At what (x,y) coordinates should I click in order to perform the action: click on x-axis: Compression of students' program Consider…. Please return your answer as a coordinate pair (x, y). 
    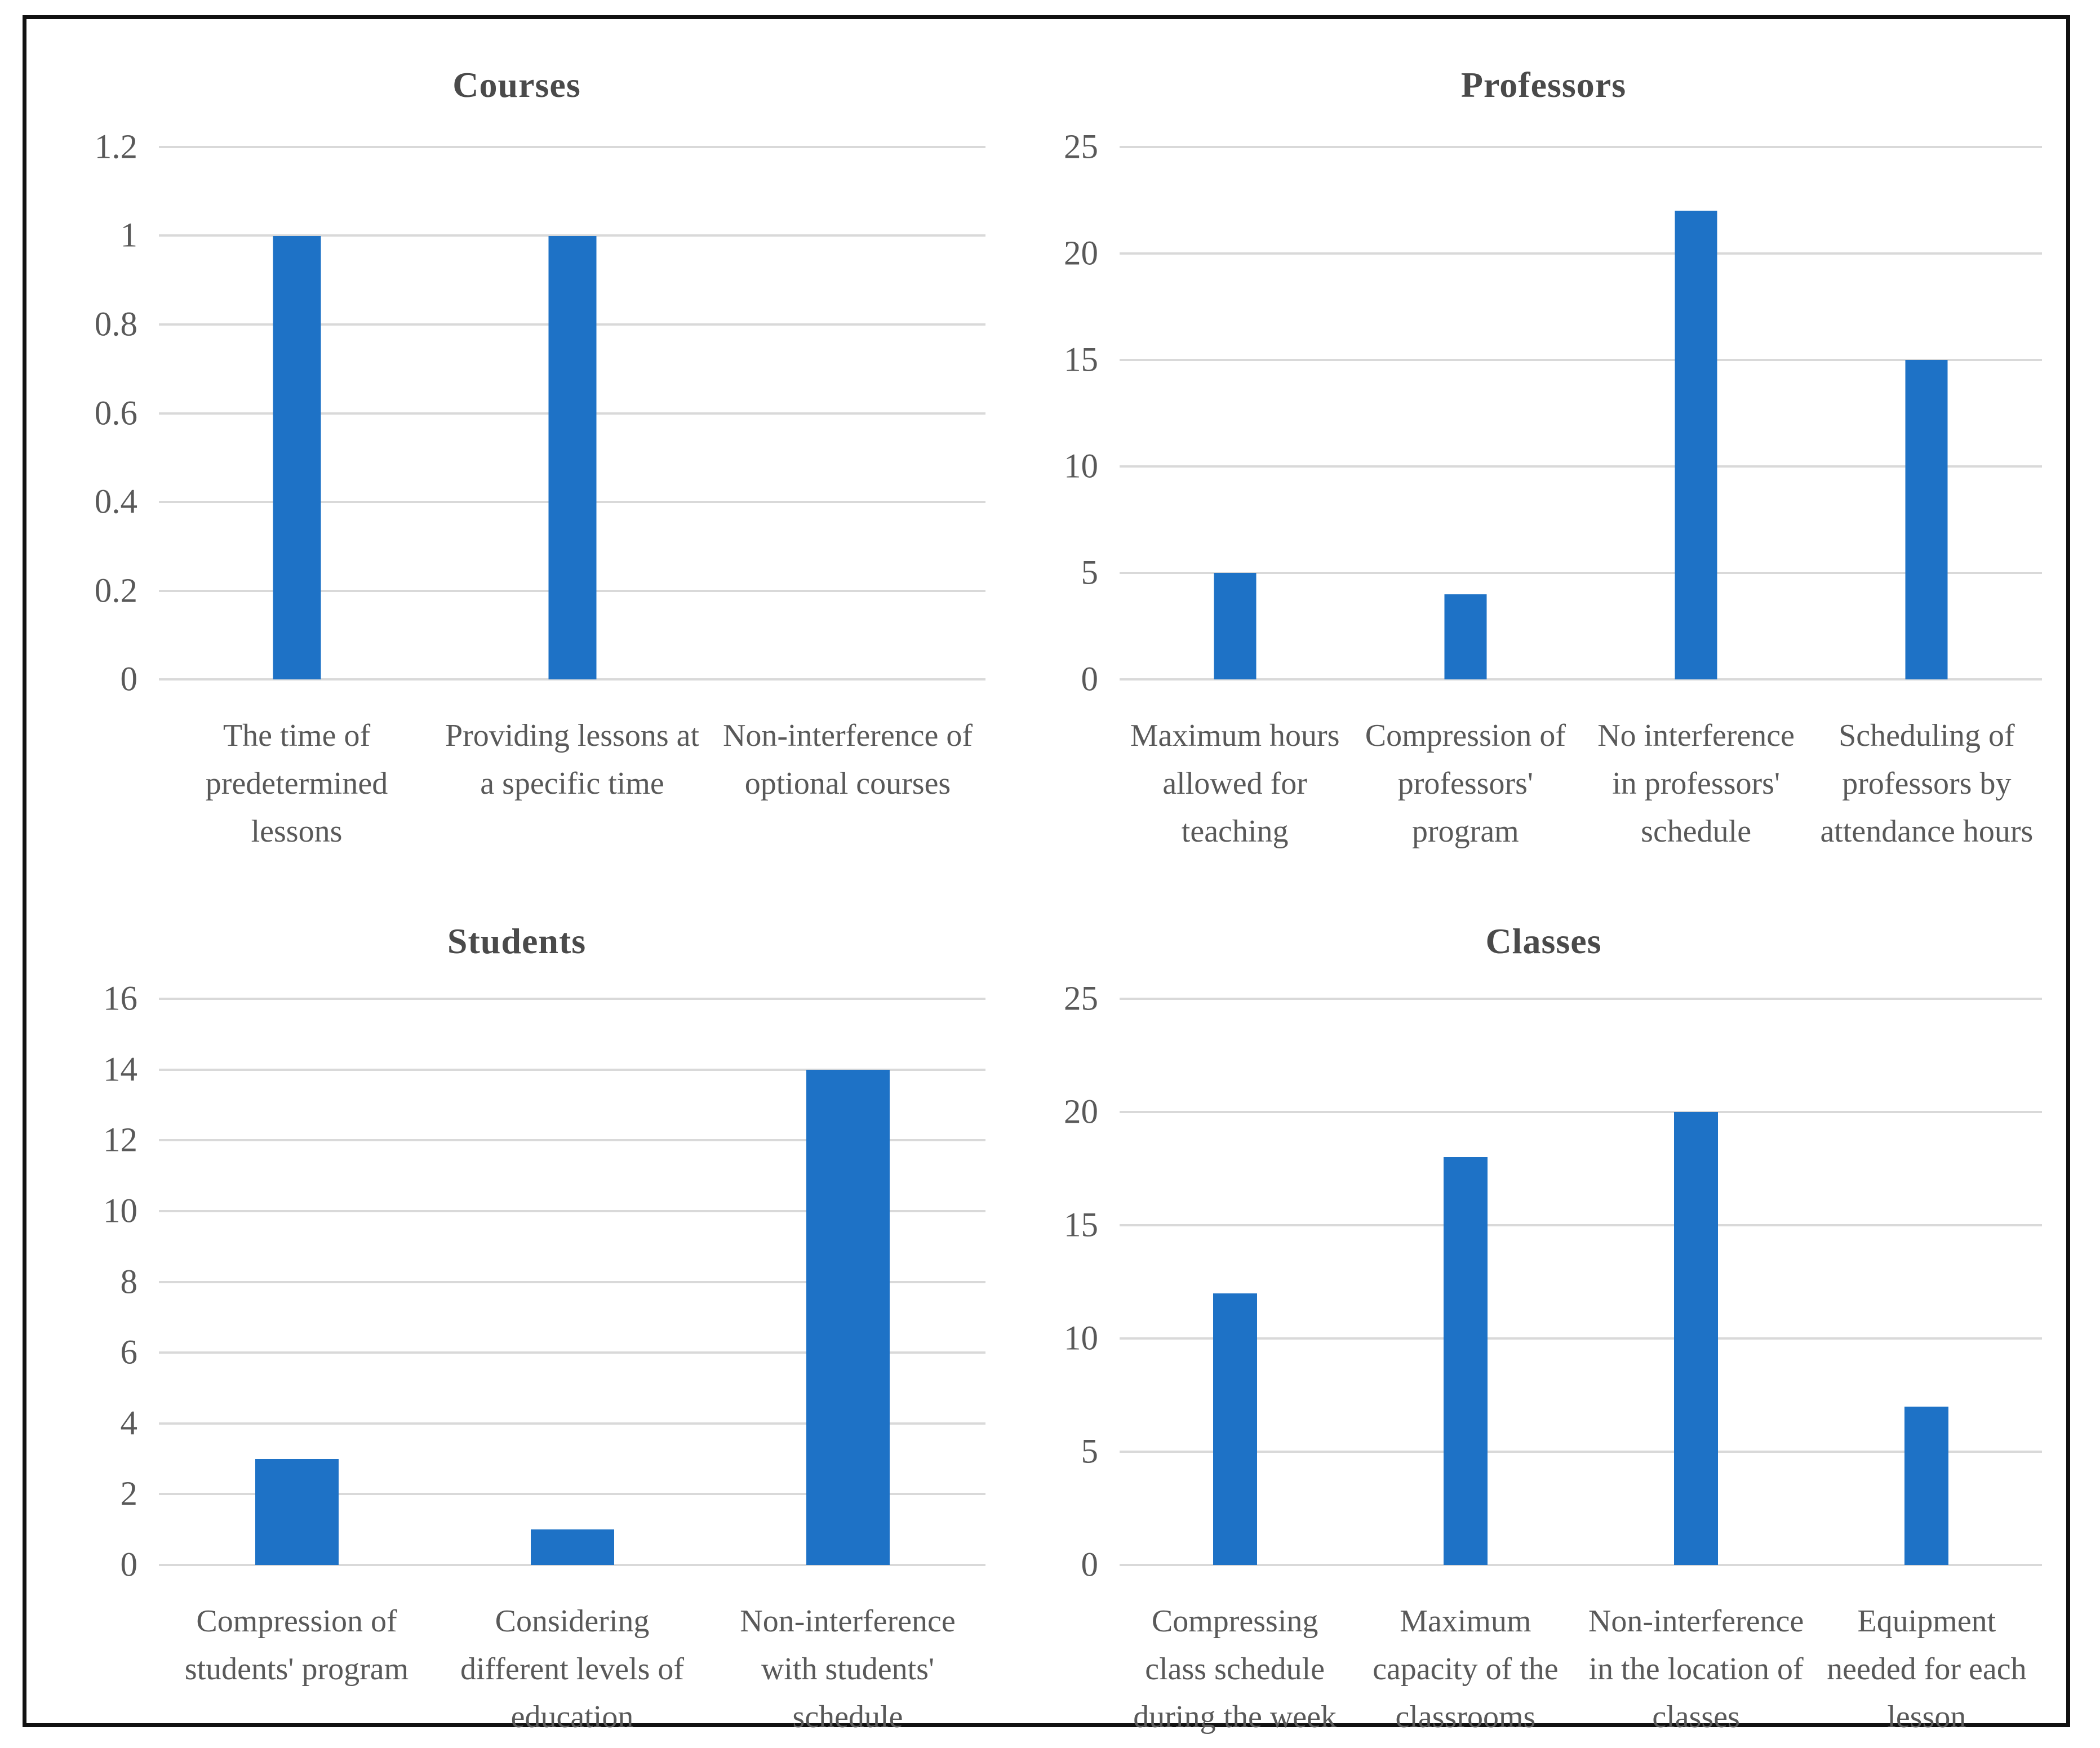
    Looking at the image, I should click on (572, 1669).